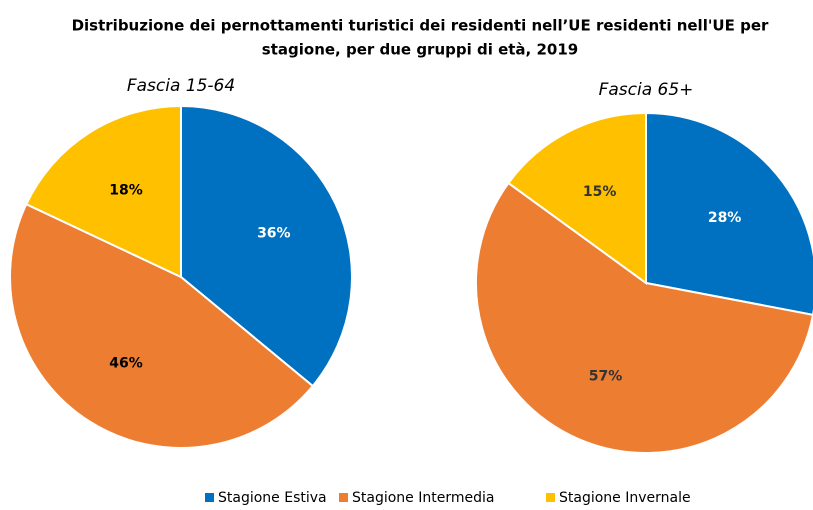 The width and height of the screenshot is (813, 510). What do you see at coordinates (126, 190) in the screenshot?
I see `data-label: 18%` at bounding box center [126, 190].